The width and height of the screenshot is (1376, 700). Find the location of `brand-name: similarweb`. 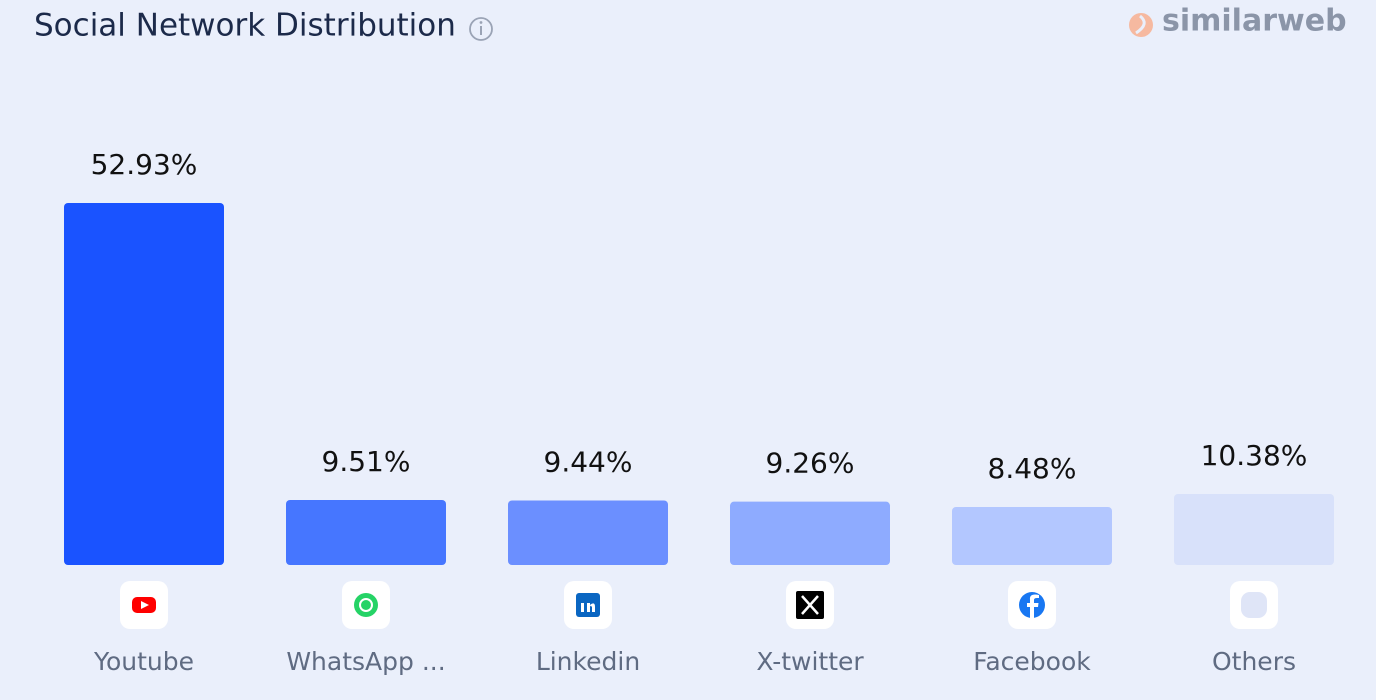

brand-name: similarweb is located at coordinates (1254, 21).